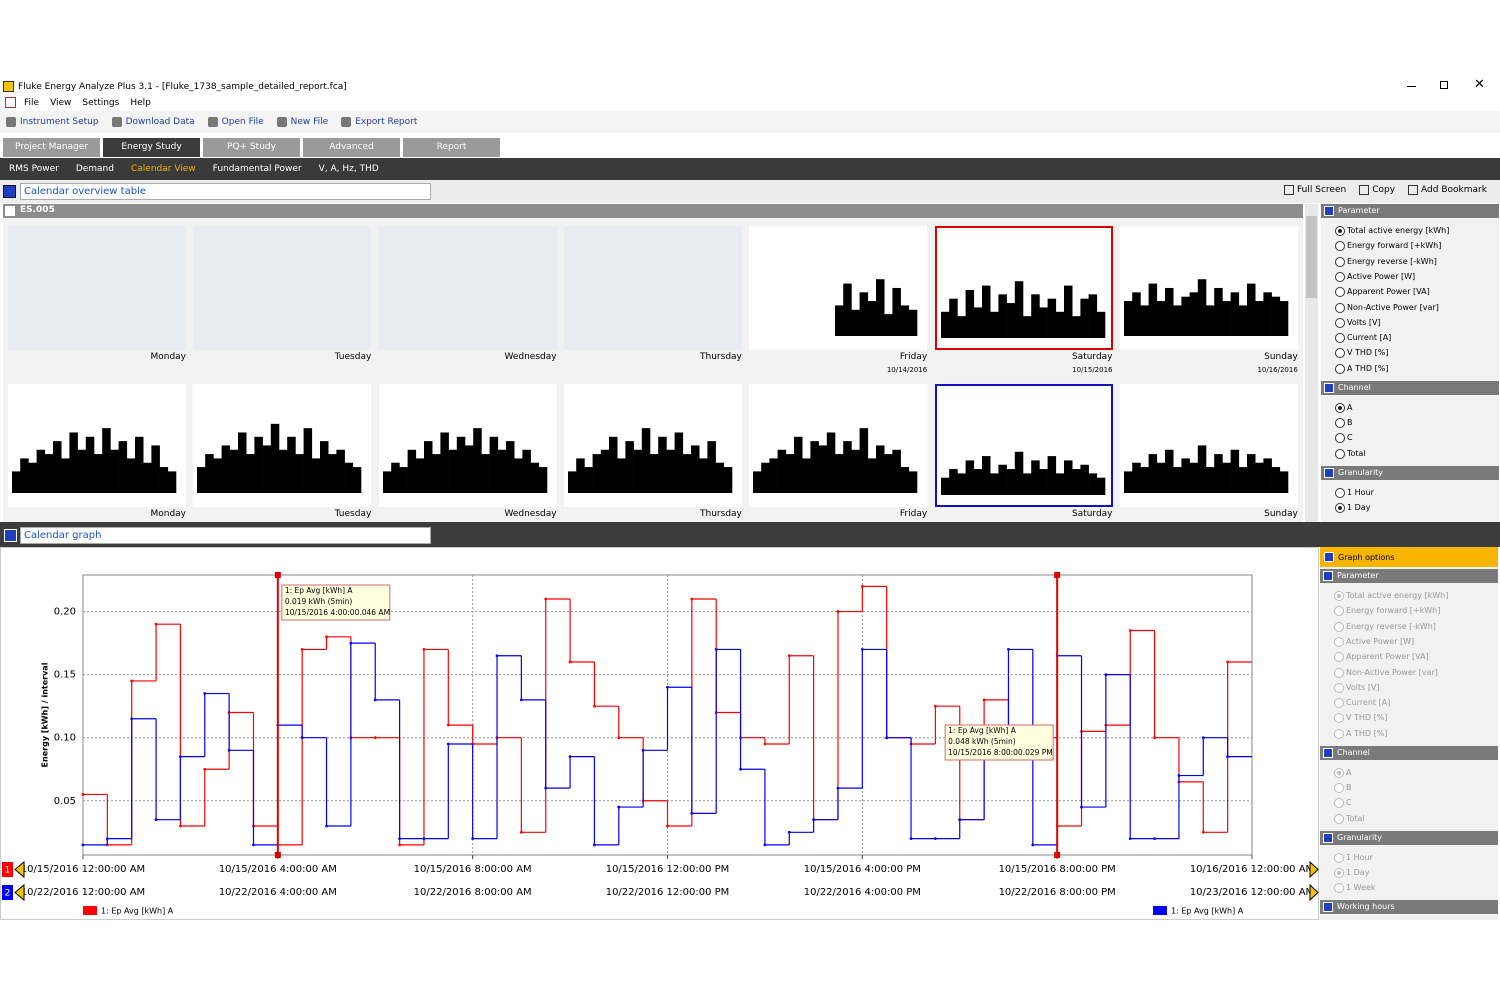 Image resolution: width=1500 pixels, height=1000 pixels. What do you see at coordinates (473, 892) in the screenshot?
I see `x-tick-label: 10/22/2016 8:00:00 AM` at bounding box center [473, 892].